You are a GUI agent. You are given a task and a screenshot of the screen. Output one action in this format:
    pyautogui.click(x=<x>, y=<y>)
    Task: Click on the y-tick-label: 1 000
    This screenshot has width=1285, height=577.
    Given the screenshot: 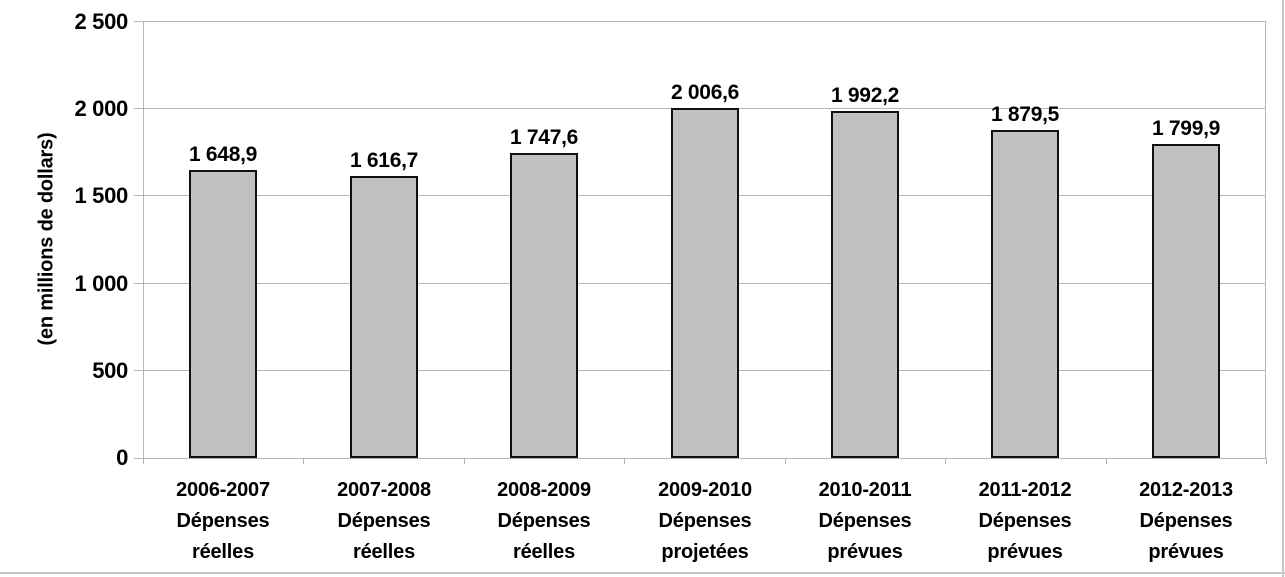 What is the action you would take?
    pyautogui.click(x=101, y=283)
    